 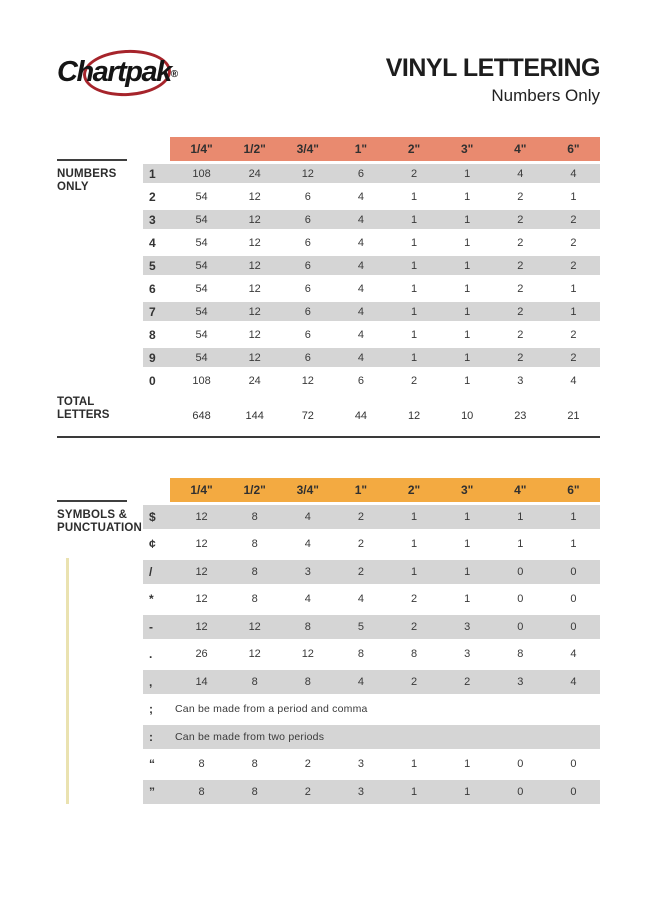 What do you see at coordinates (151, 654) in the screenshot?
I see `row-symbol: .` at bounding box center [151, 654].